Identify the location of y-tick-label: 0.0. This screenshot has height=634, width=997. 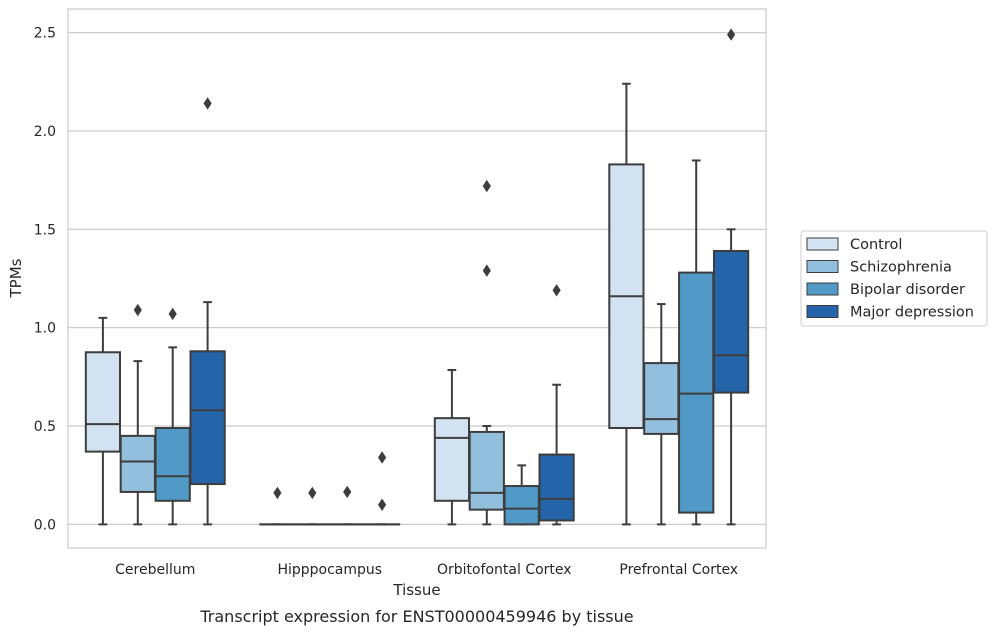
(45, 525).